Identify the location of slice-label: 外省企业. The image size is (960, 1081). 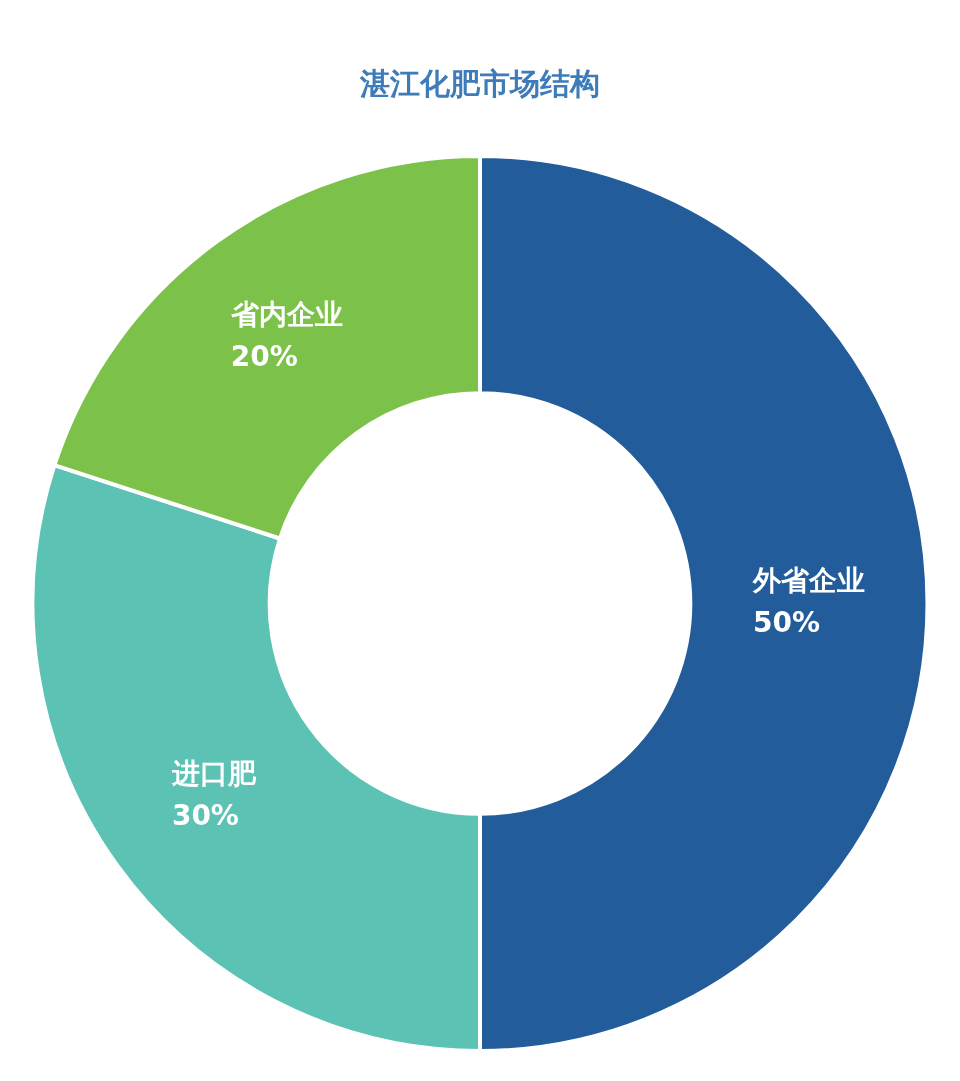
(808, 580).